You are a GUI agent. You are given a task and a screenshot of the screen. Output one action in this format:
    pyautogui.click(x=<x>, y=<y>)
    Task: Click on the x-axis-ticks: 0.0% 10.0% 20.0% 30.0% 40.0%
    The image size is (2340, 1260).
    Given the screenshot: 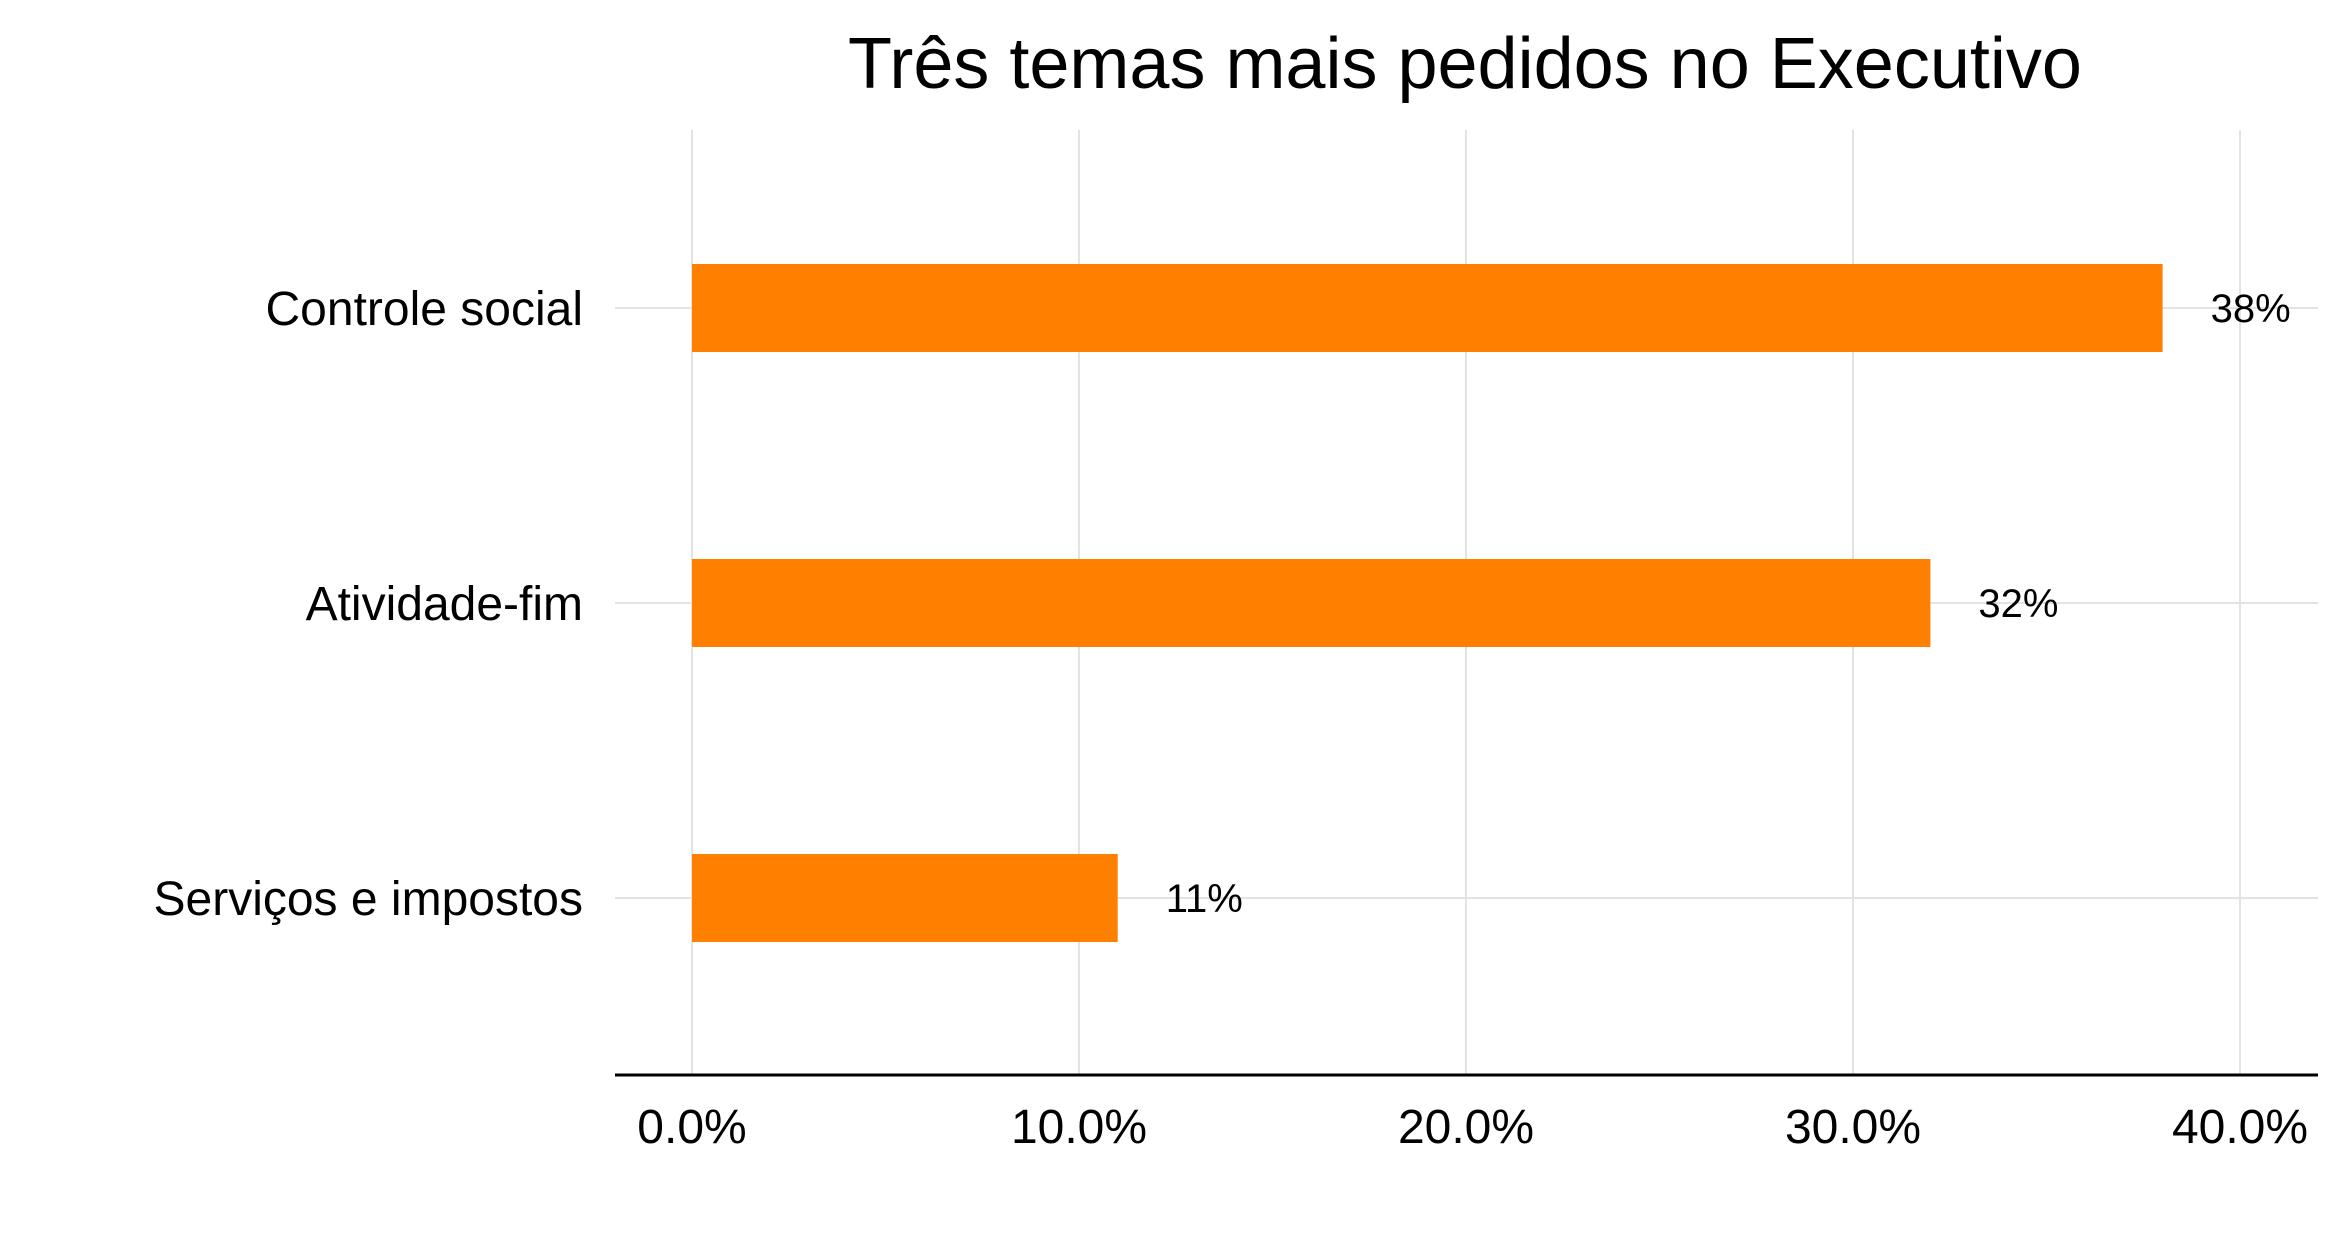 What is the action you would take?
    pyautogui.click(x=1472, y=1127)
    